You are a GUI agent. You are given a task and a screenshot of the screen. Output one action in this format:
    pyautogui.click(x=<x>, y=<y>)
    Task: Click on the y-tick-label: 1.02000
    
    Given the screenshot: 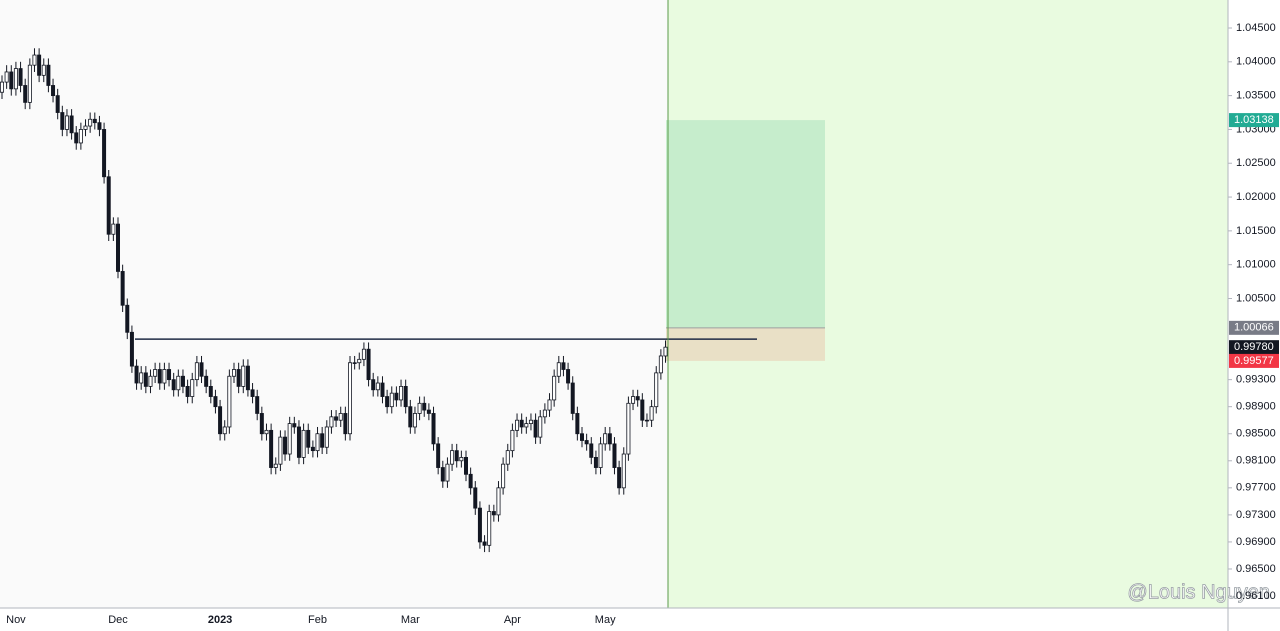 What is the action you would take?
    pyautogui.click(x=1256, y=197)
    